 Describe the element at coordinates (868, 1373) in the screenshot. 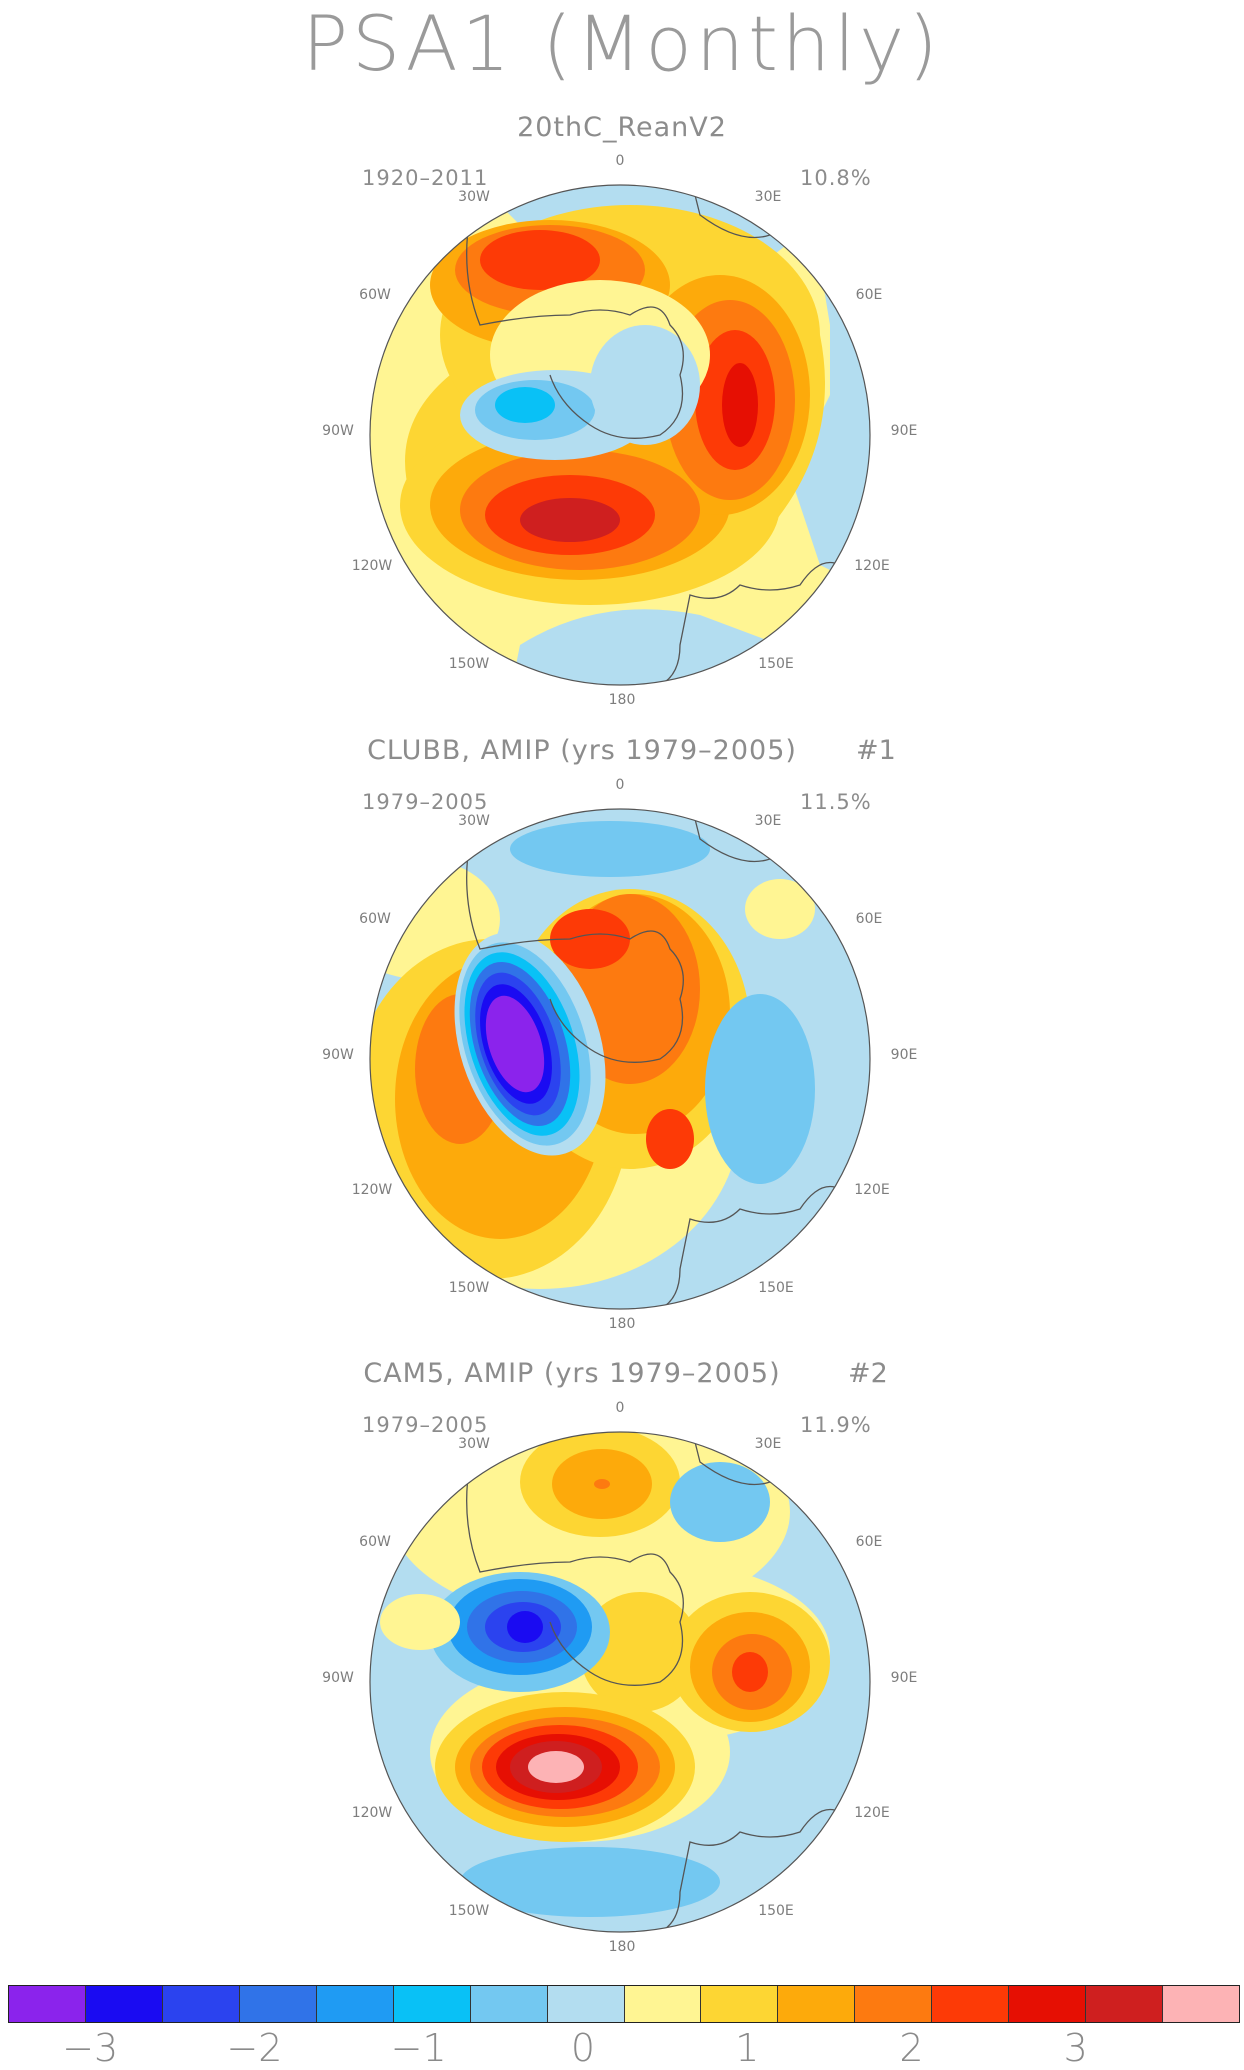

I see `panel-3-number: #2` at that location.